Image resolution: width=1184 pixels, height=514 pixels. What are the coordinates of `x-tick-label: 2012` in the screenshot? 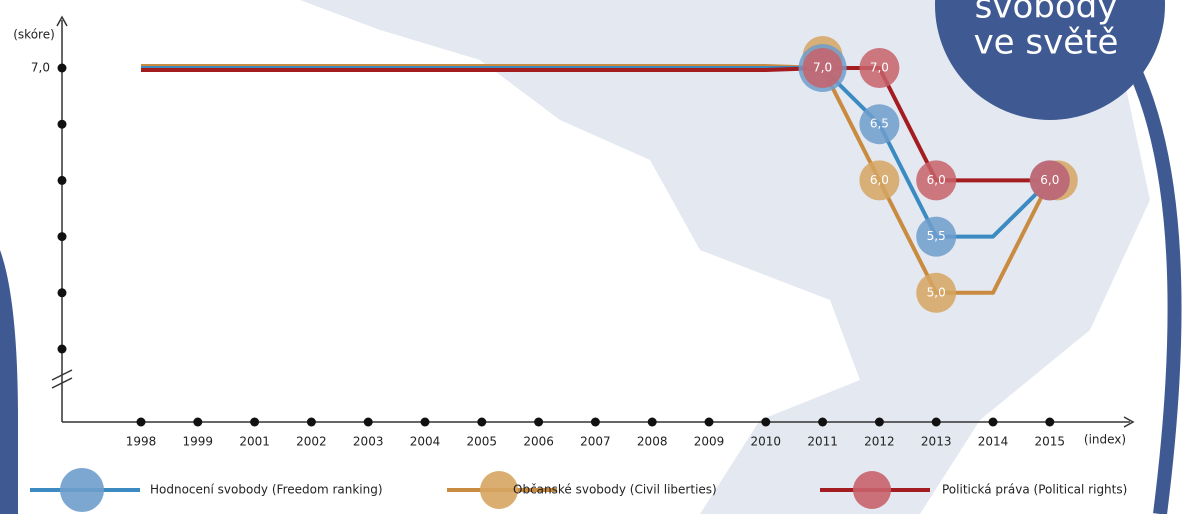 It's located at (879, 442).